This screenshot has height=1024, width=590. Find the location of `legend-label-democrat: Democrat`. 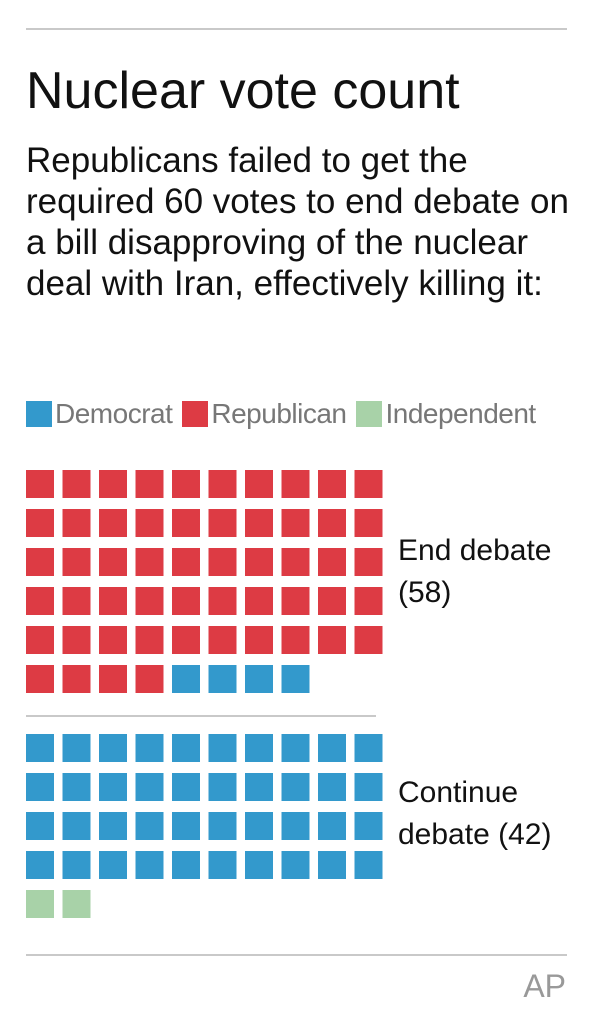

legend-label-democrat: Democrat is located at coordinates (114, 413).